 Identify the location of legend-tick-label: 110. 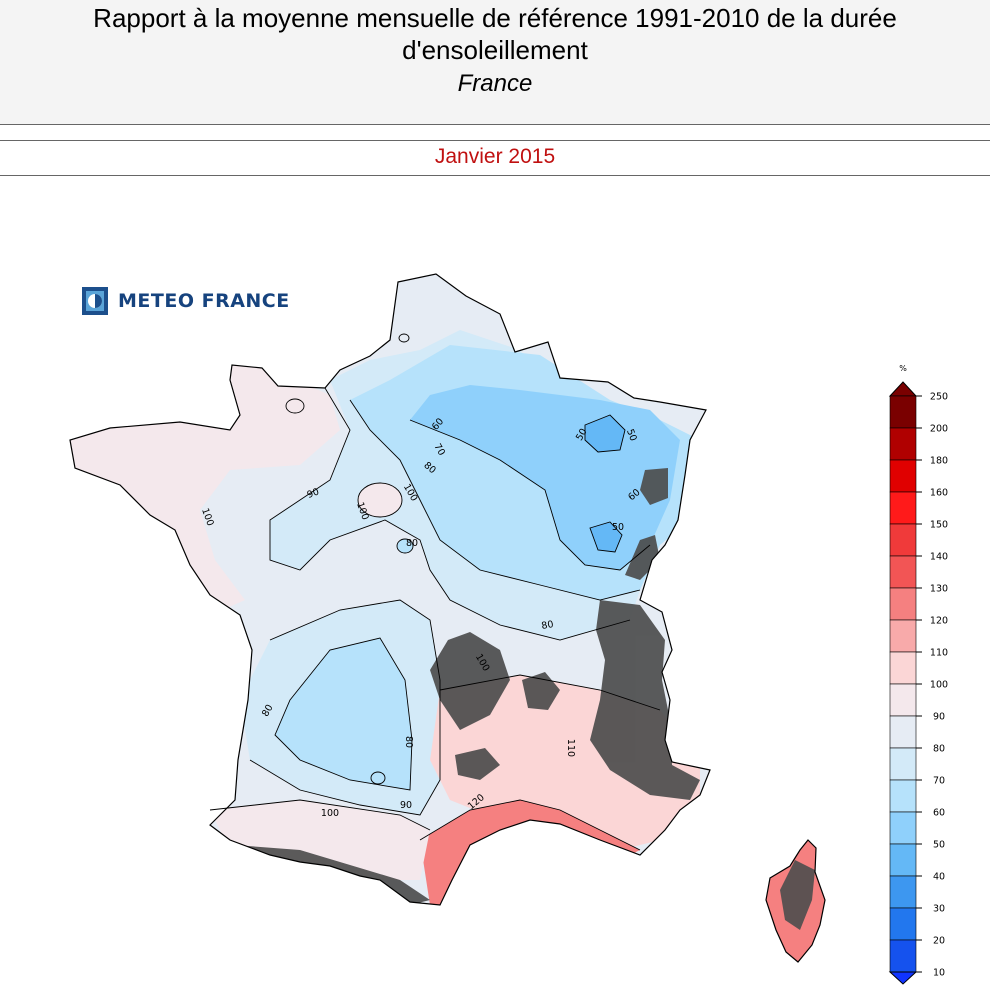
(939, 653).